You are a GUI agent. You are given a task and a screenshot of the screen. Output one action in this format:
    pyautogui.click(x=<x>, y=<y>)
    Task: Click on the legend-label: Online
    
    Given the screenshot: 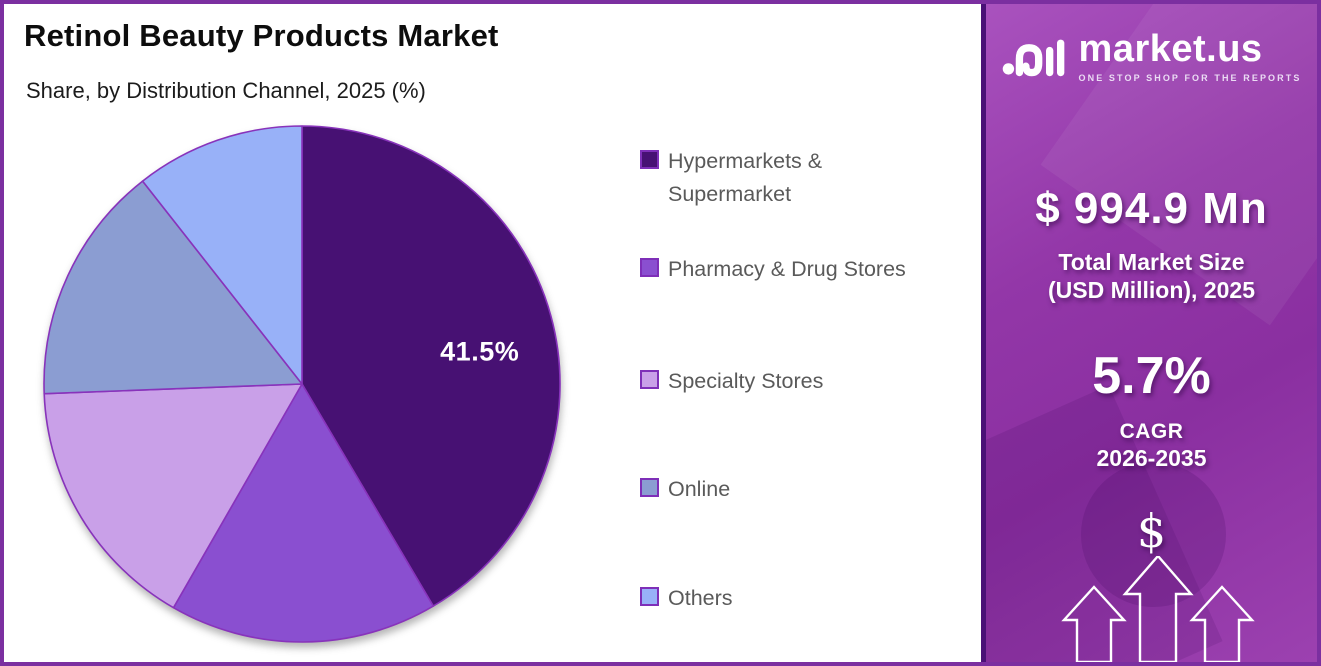 What is the action you would take?
    pyautogui.click(x=699, y=489)
    